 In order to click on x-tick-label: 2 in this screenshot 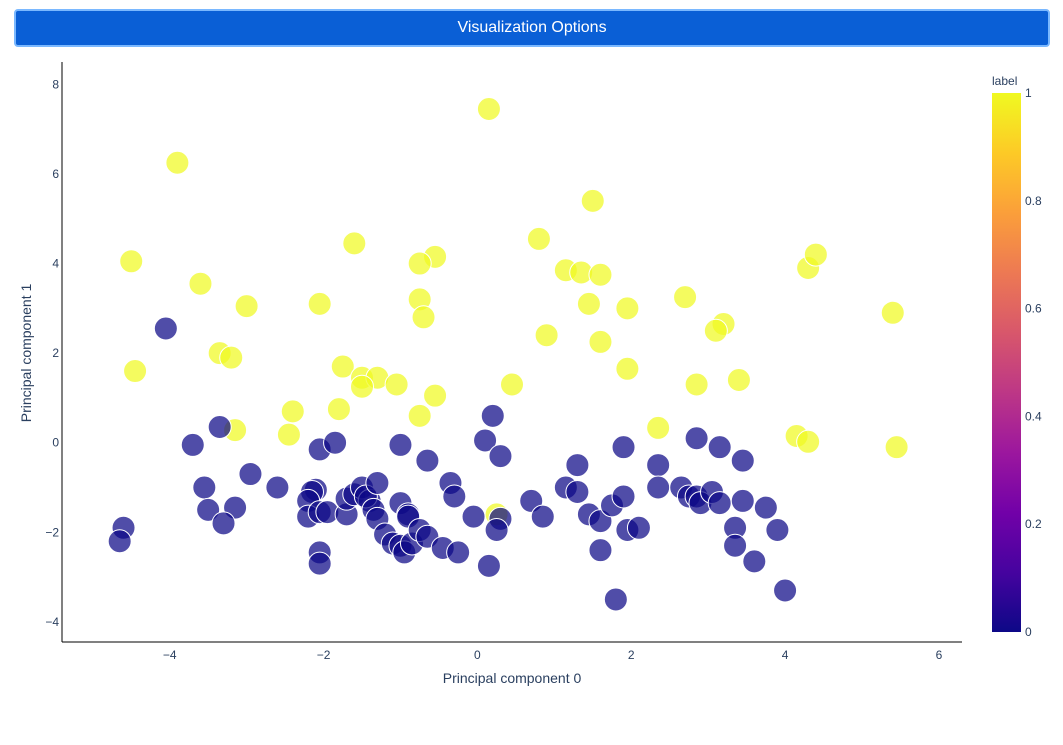, I will do `click(631, 655)`.